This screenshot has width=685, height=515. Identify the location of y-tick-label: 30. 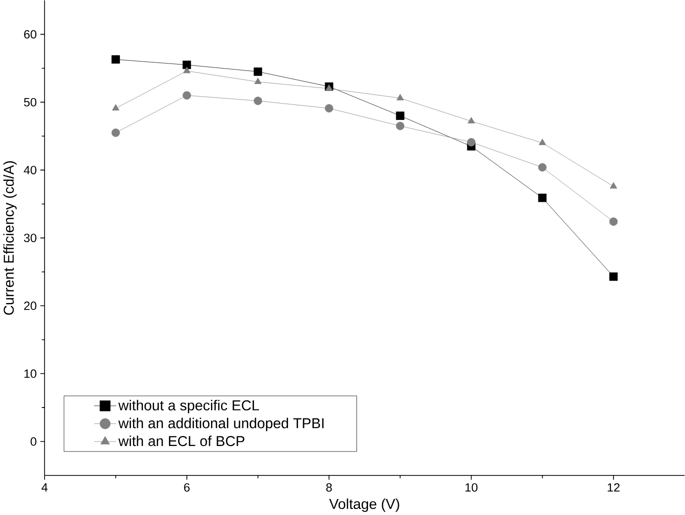
(30, 238).